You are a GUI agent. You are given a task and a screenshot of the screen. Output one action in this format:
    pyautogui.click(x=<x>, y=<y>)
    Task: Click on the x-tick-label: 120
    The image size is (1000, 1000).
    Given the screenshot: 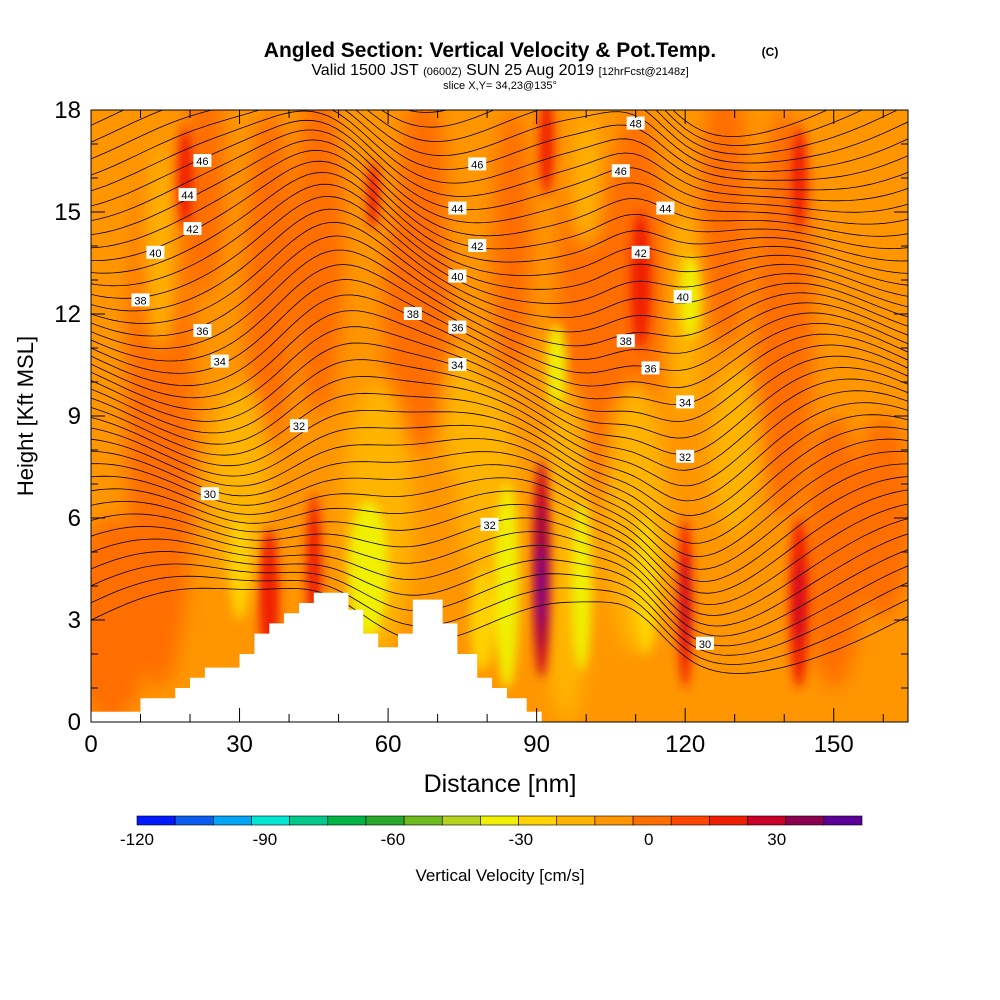 What is the action you would take?
    pyautogui.click(x=685, y=744)
    